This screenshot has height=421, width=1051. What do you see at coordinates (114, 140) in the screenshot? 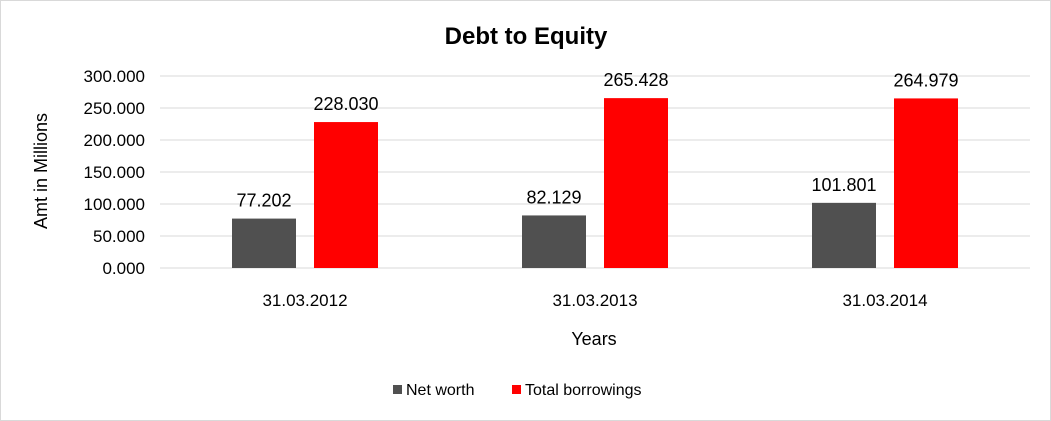
I see `y-tick-label: 200.000` at bounding box center [114, 140].